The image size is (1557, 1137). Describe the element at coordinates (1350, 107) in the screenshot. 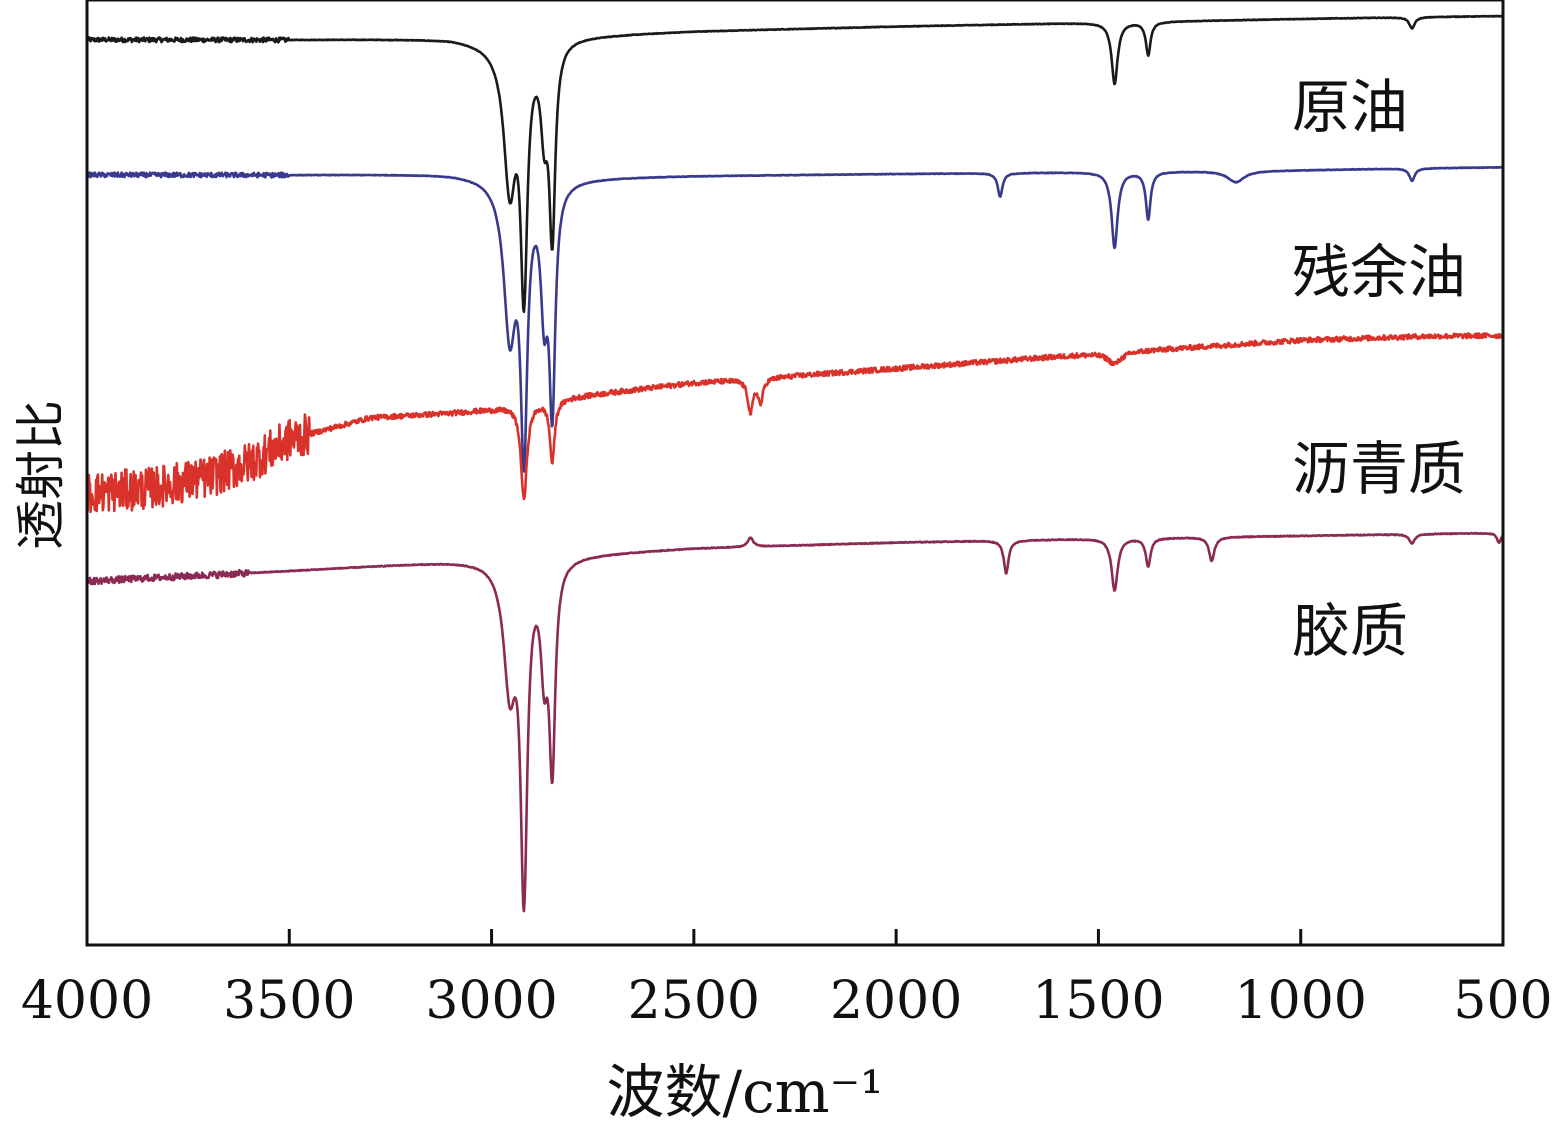

I see `series-label-1: 原油` at that location.